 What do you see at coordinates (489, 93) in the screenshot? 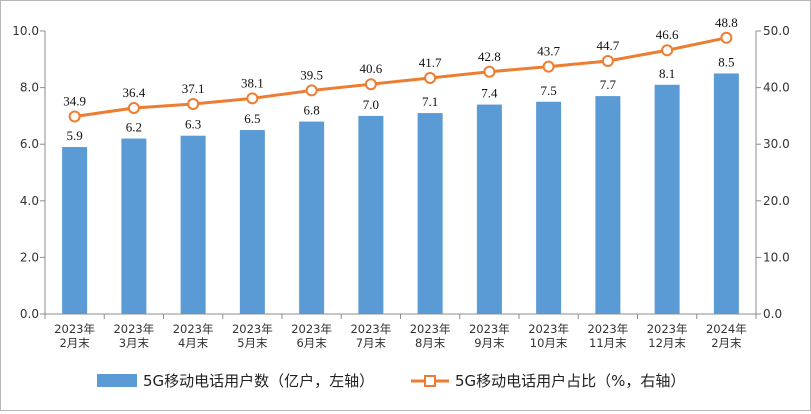
I see `bar-data-label: 7.4` at bounding box center [489, 93].